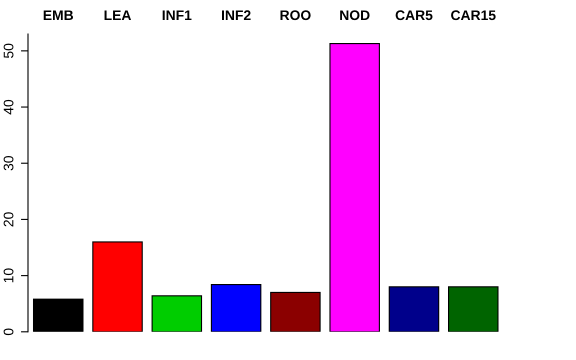 The width and height of the screenshot is (576, 360). I want to click on y-tick-label: 40, so click(9, 107).